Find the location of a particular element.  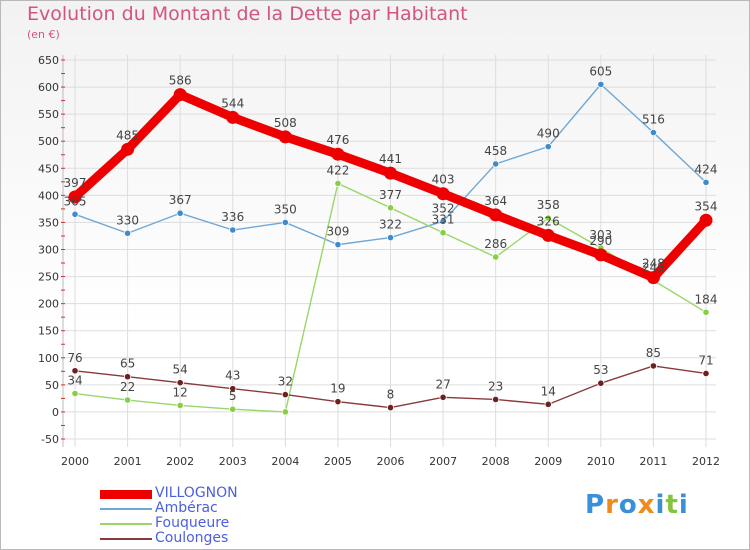

data-label: 12 is located at coordinates (180, 392).